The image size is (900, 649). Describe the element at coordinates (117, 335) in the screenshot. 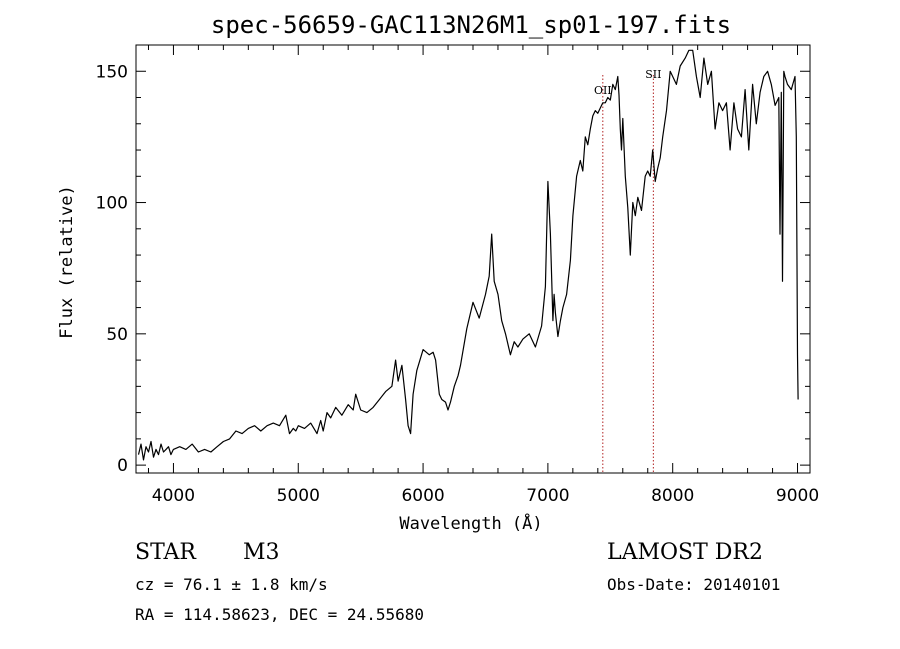

I see `y-tick-label: 50` at that location.